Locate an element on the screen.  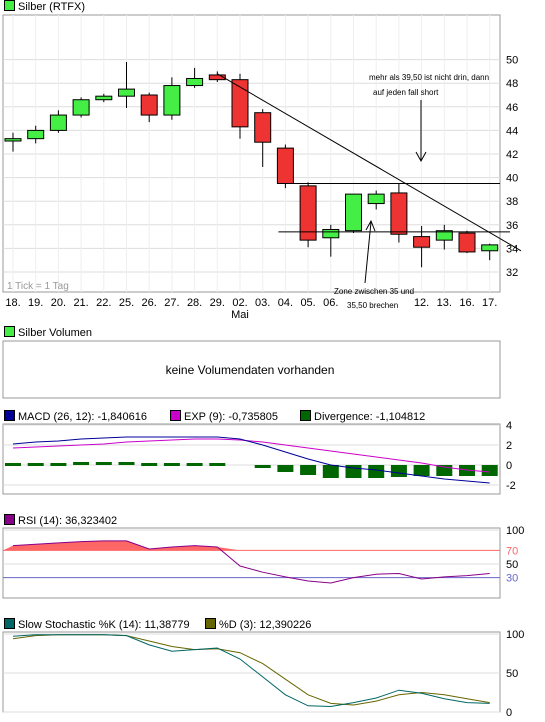
price-y-tick-label: 40 is located at coordinates (512, 179).